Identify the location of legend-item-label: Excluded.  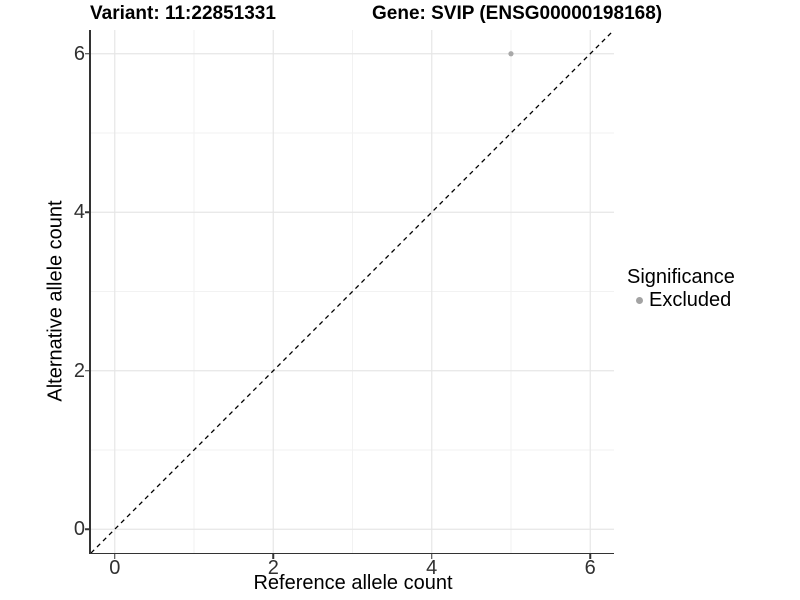
(690, 300).